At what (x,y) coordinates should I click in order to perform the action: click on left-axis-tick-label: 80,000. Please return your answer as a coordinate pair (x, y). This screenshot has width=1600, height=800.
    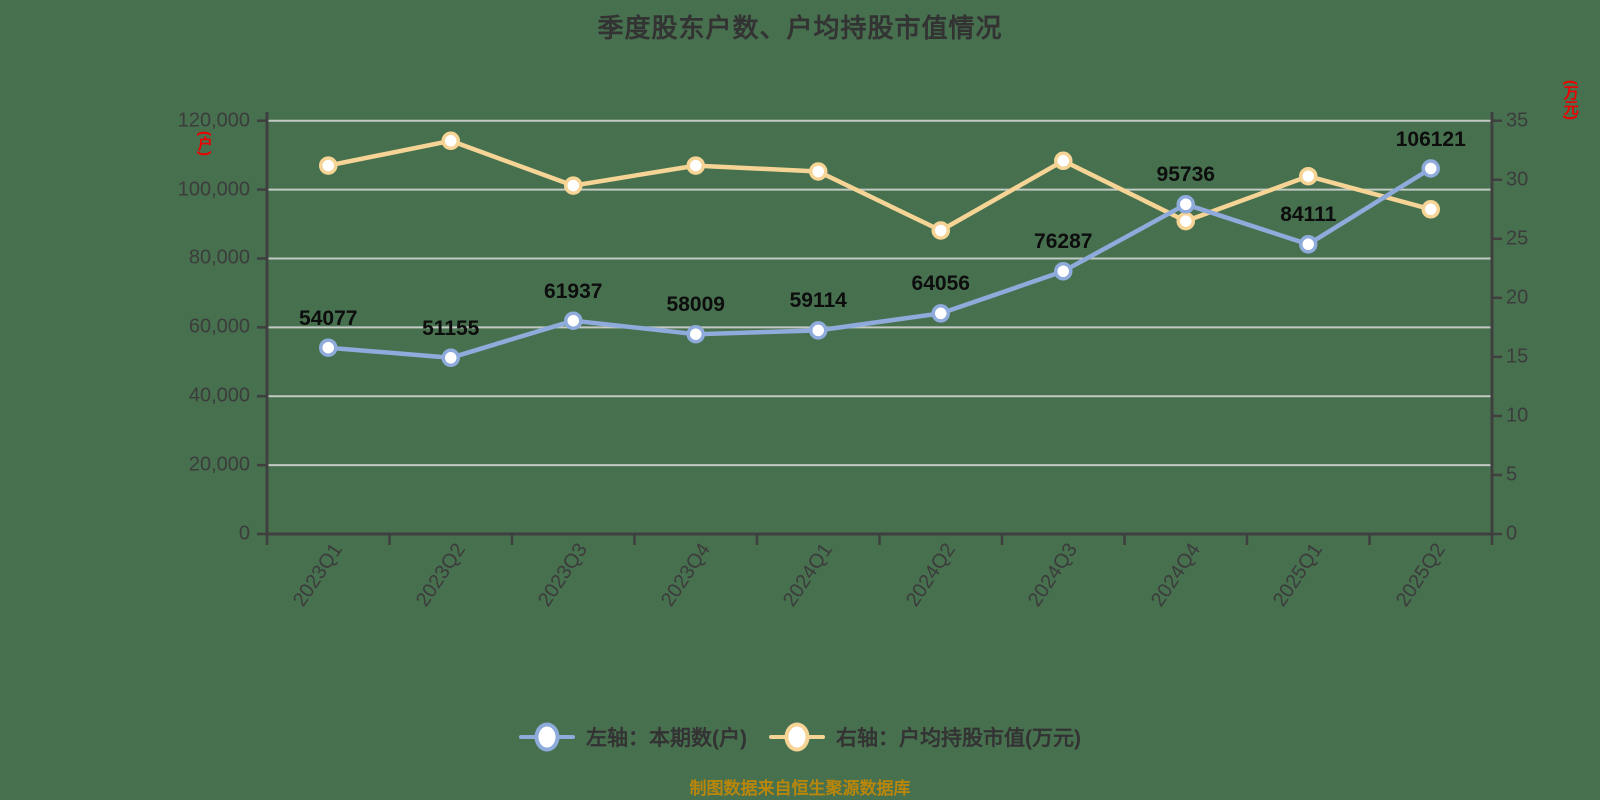
    Looking at the image, I should click on (219, 257).